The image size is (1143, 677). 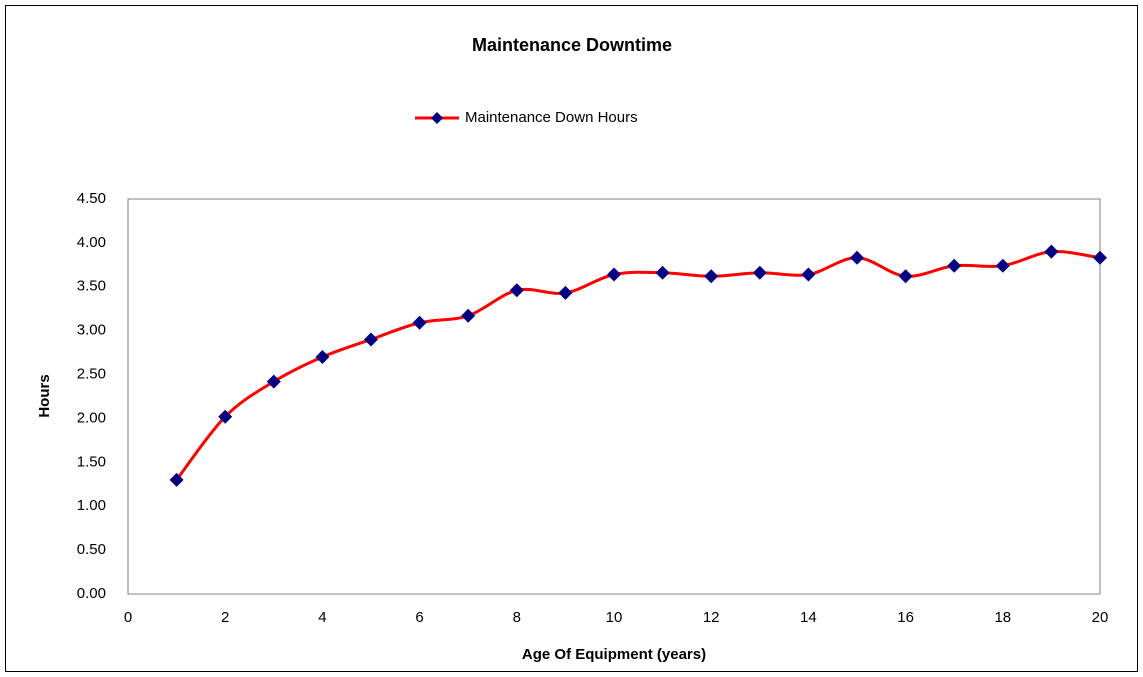 What do you see at coordinates (91, 549) in the screenshot?
I see `y-tick-label: 0.50` at bounding box center [91, 549].